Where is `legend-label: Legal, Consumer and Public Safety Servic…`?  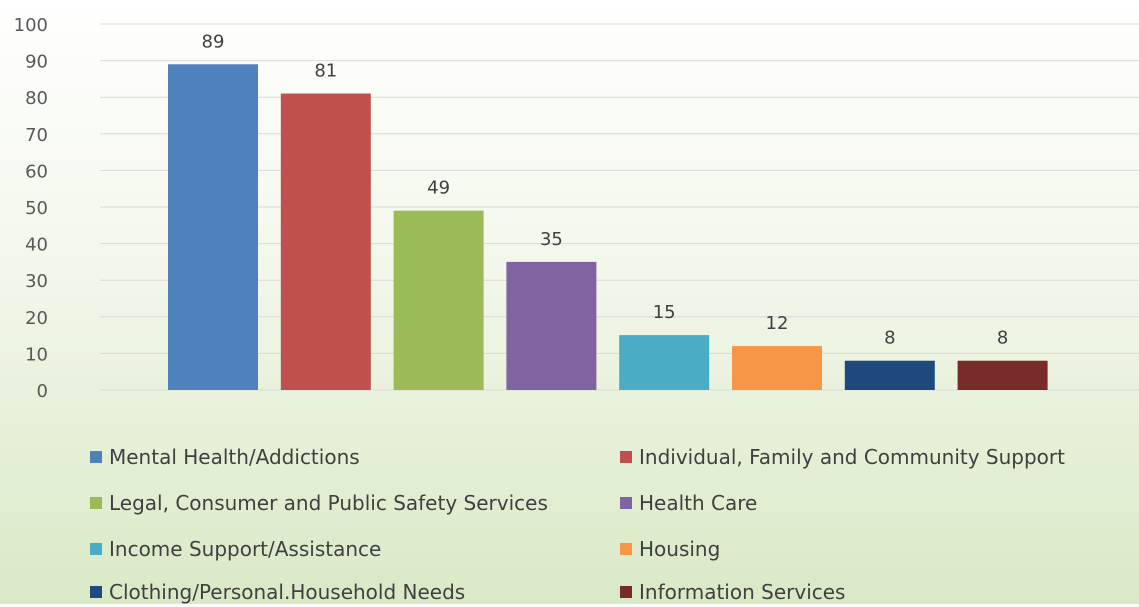
legend-label: Legal, Consumer and Public Safety Servic… is located at coordinates (328, 503).